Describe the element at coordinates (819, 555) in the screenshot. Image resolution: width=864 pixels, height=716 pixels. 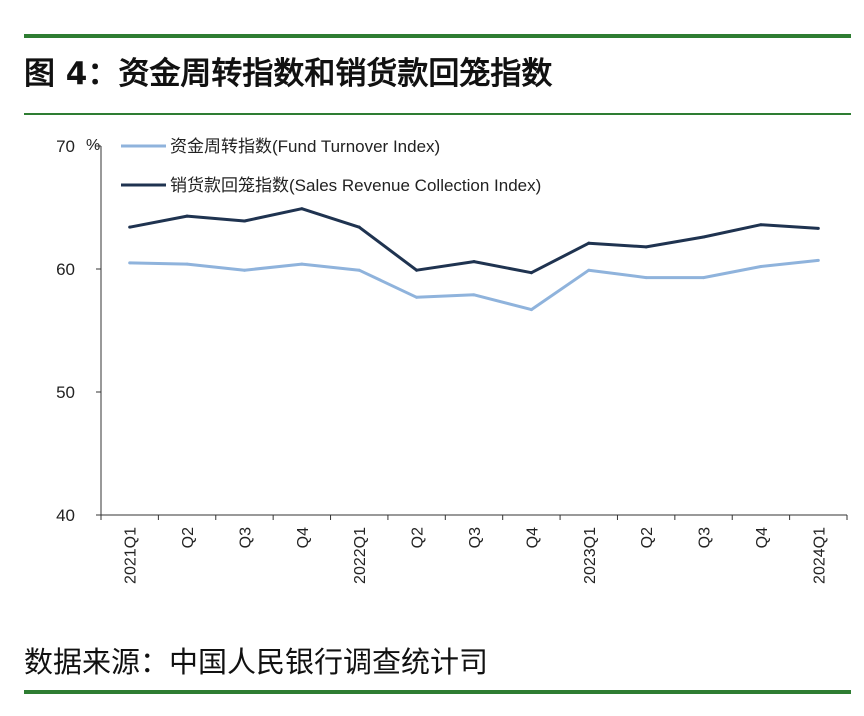
I see `x-tick-label: 2024Q1` at that location.